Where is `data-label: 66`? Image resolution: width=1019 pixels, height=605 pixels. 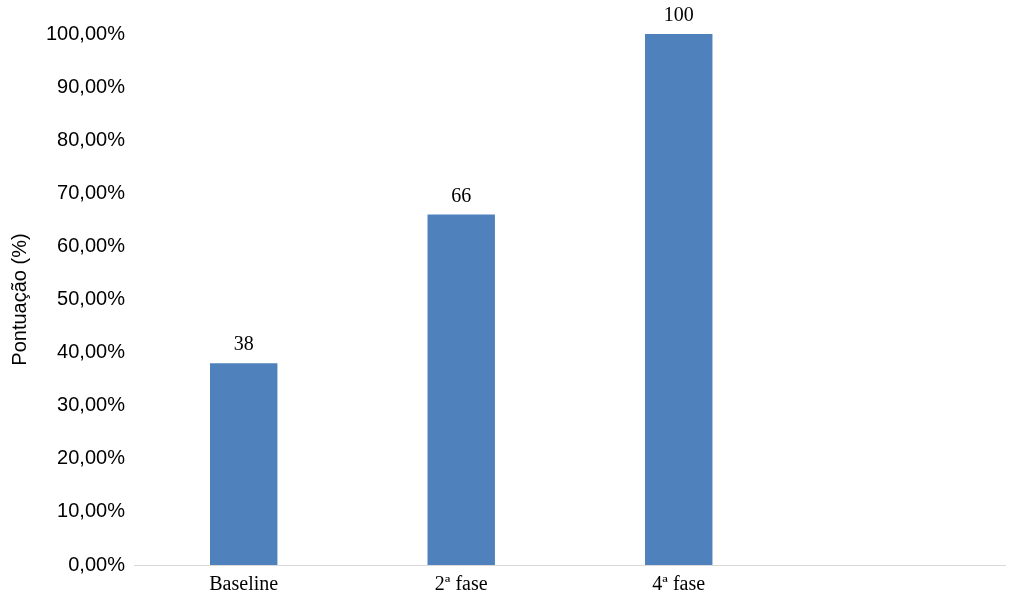 data-label: 66 is located at coordinates (461, 194).